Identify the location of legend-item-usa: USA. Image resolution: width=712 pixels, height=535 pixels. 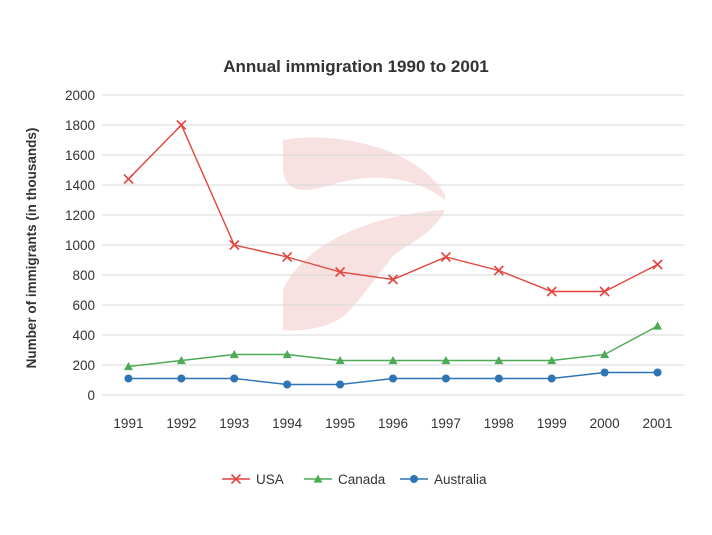
(253, 479).